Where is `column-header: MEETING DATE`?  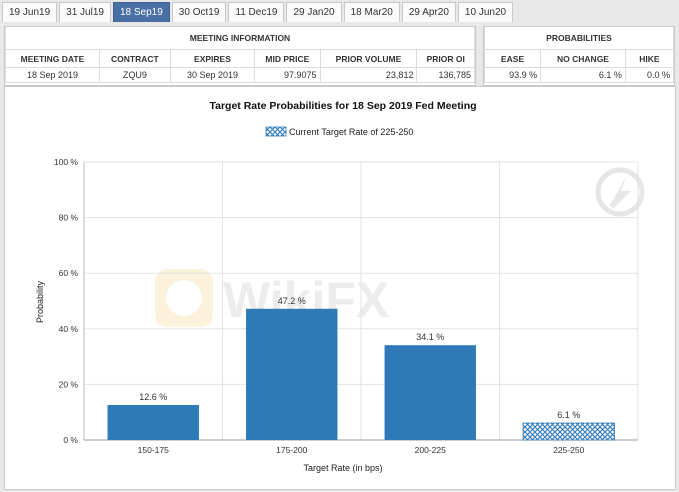 column-header: MEETING DATE is located at coordinates (52, 58).